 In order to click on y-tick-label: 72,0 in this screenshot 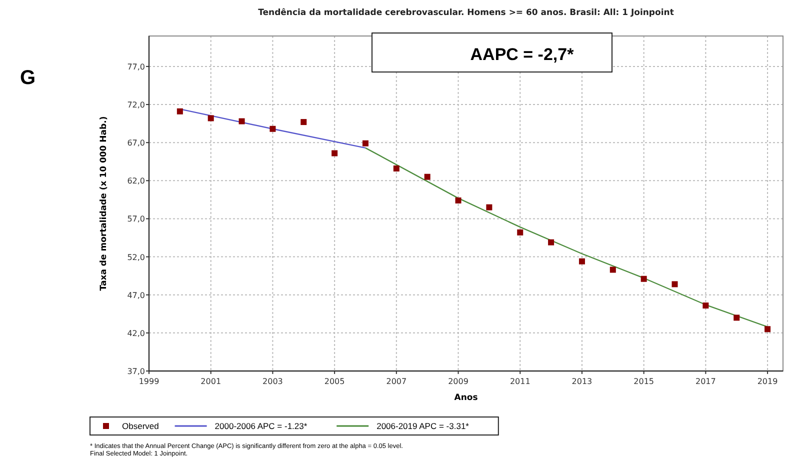, I will do `click(136, 105)`.